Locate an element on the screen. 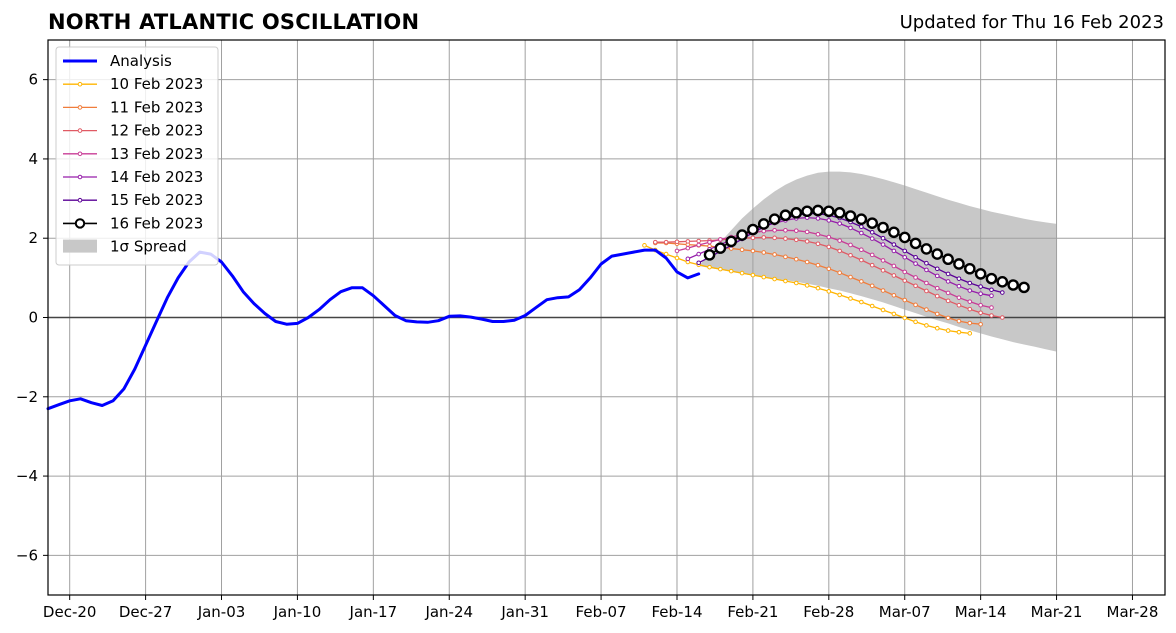 The height and width of the screenshot is (633, 1176). x-tick-label: Jan-17 is located at coordinates (373, 612).